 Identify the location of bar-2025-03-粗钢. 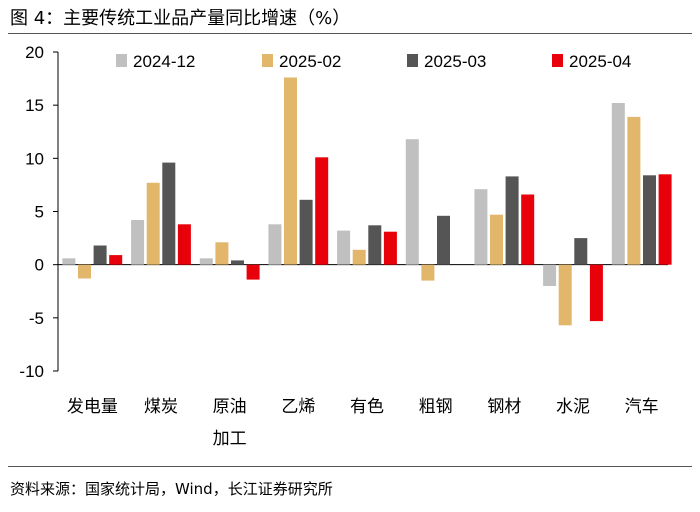
(443, 240).